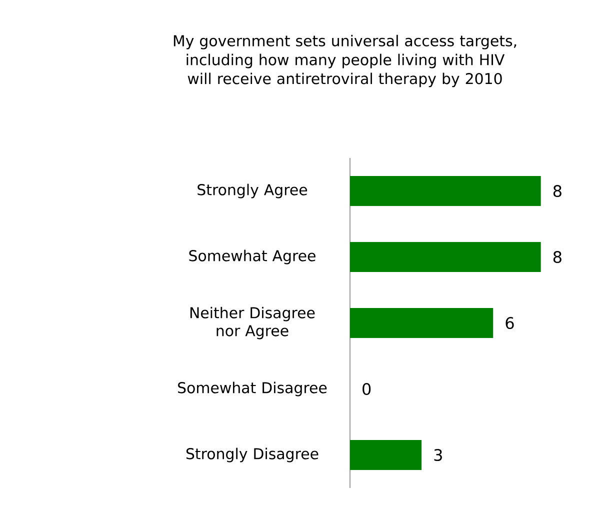 The width and height of the screenshot is (616, 506). I want to click on data-label: 3, so click(438, 455).